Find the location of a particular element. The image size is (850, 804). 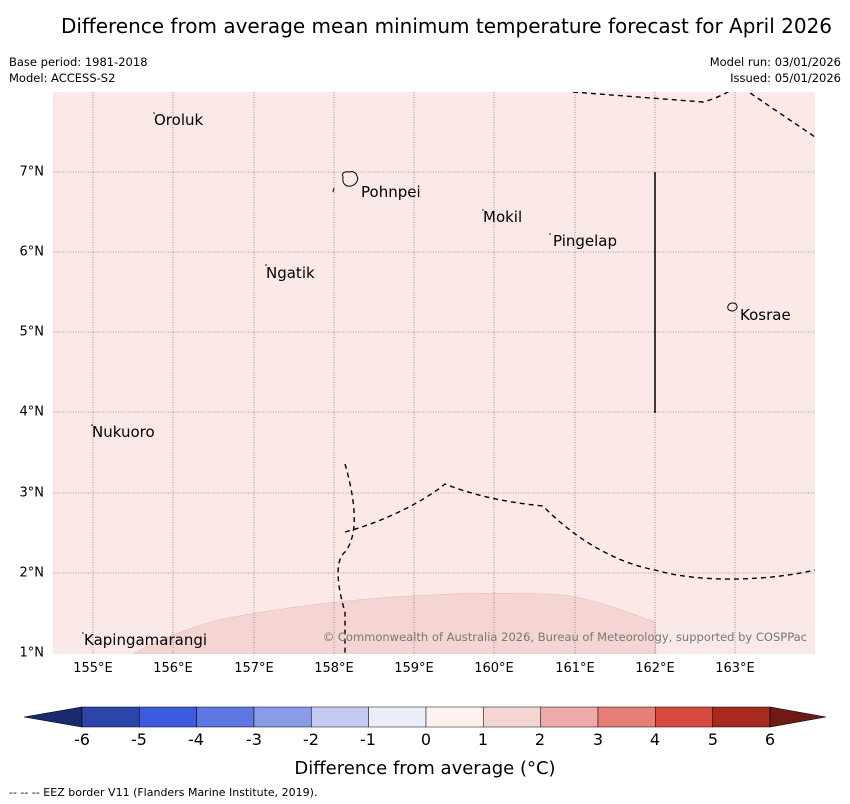

place-mokil: Mokil is located at coordinates (503, 217).